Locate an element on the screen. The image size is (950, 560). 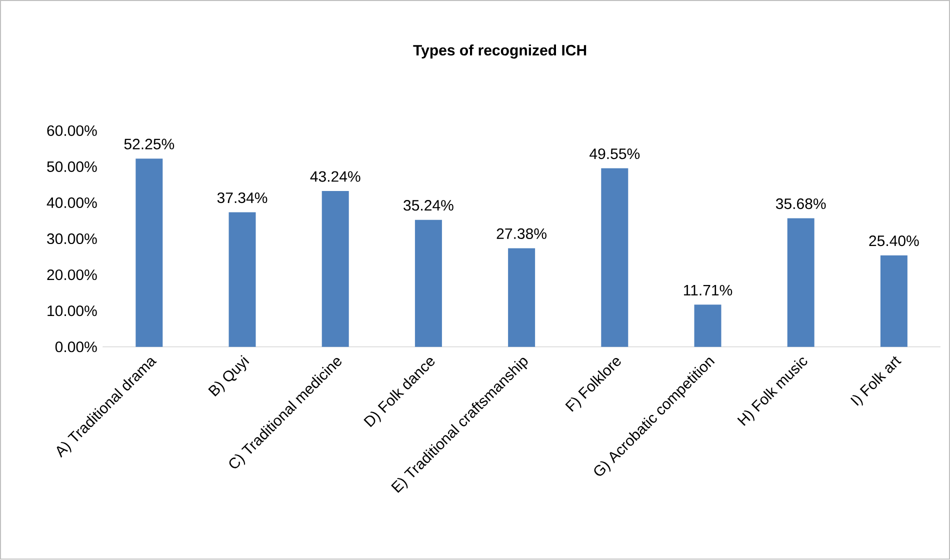
y-tick-label: 0.00% is located at coordinates (76, 347).